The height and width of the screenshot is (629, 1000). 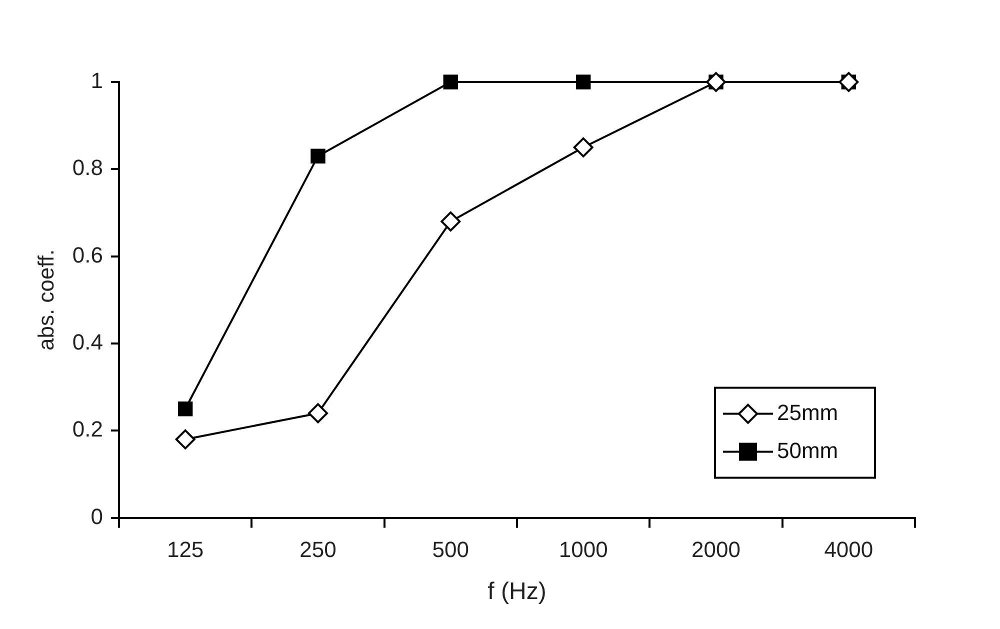 What do you see at coordinates (807, 450) in the screenshot?
I see `legend-label: 50mm` at bounding box center [807, 450].